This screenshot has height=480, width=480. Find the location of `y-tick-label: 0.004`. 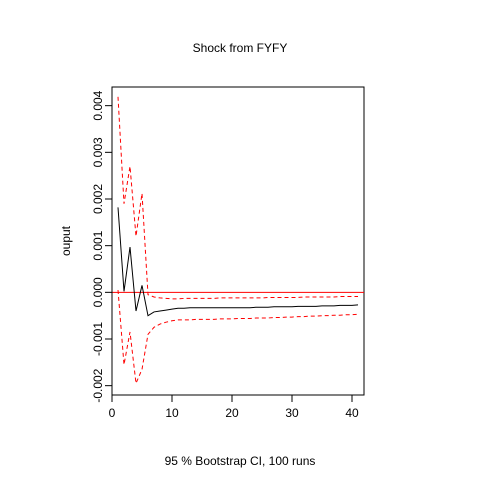

y-tick-label: 0.004 is located at coordinates (98, 105).